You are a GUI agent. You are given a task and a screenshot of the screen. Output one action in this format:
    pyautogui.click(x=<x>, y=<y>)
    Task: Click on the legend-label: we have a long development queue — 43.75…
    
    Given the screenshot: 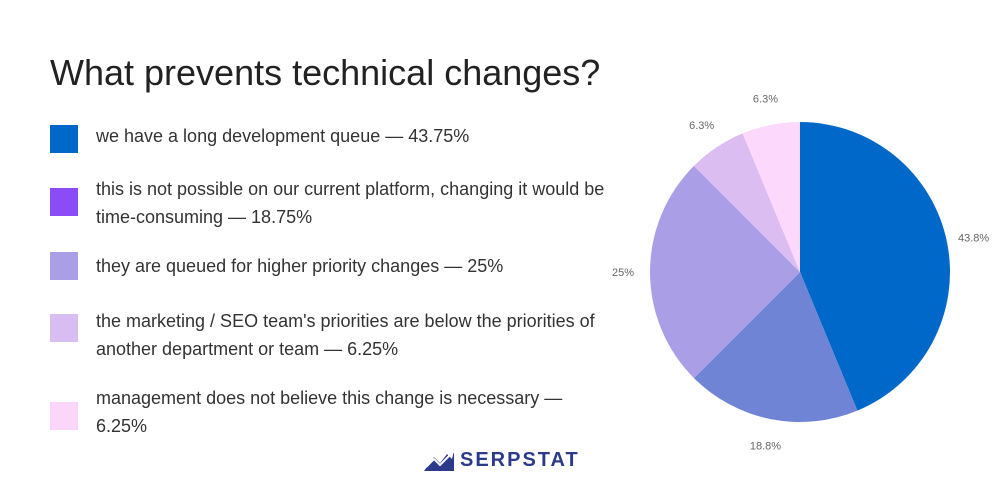 What is the action you would take?
    pyautogui.click(x=283, y=136)
    